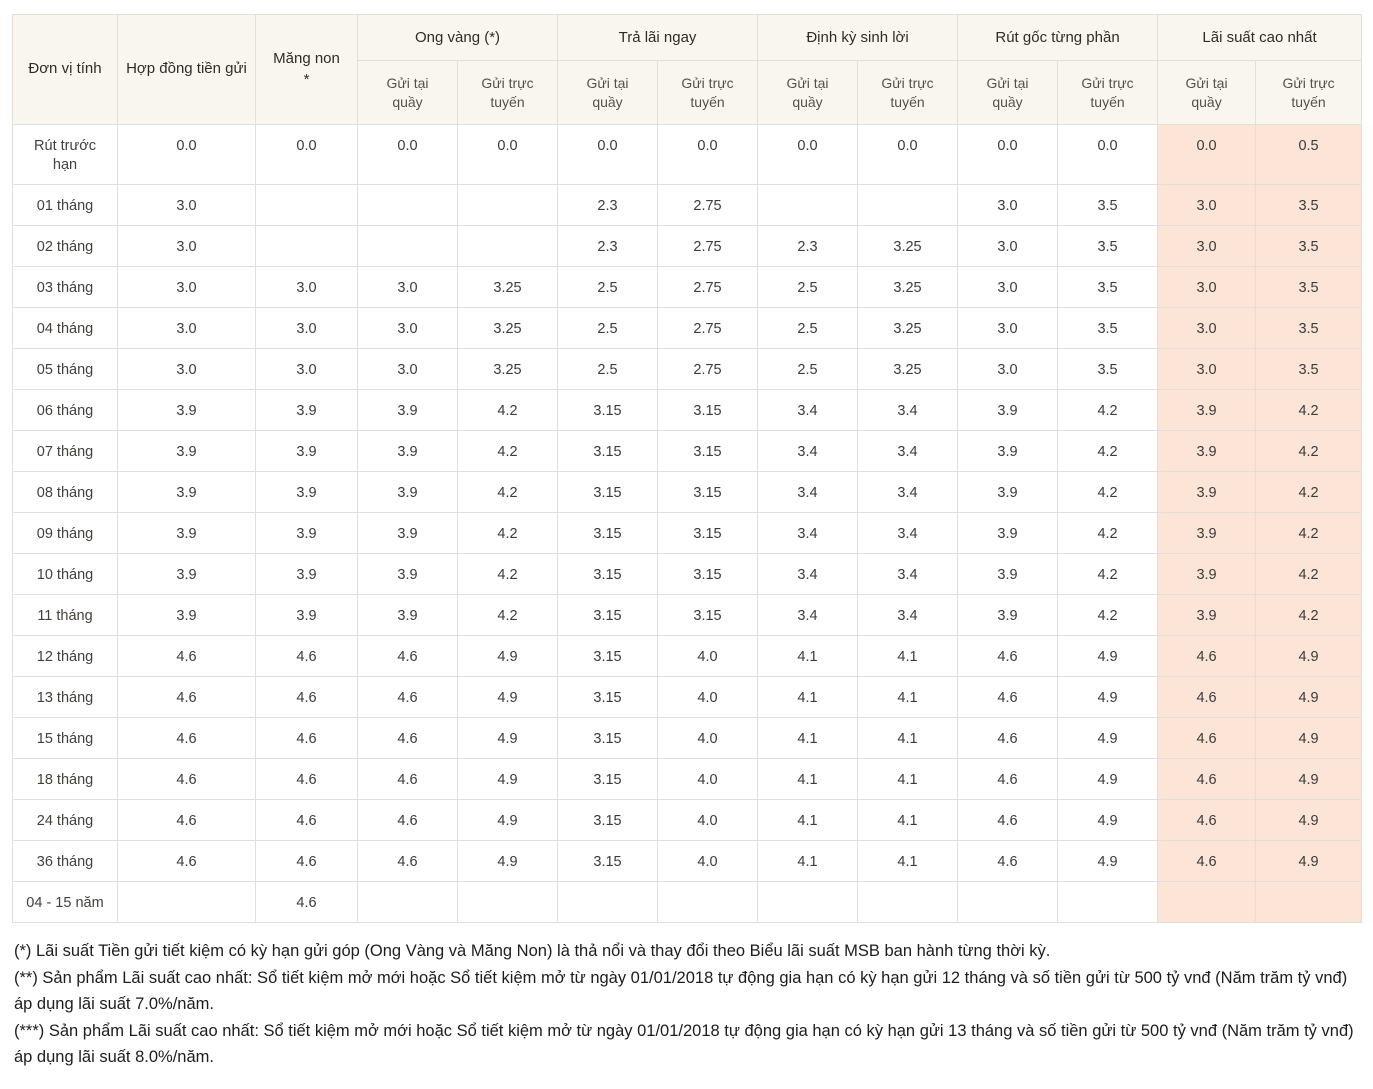  Describe the element at coordinates (306, 69) in the screenshot. I see `header-mang-non: Măng non *` at that location.